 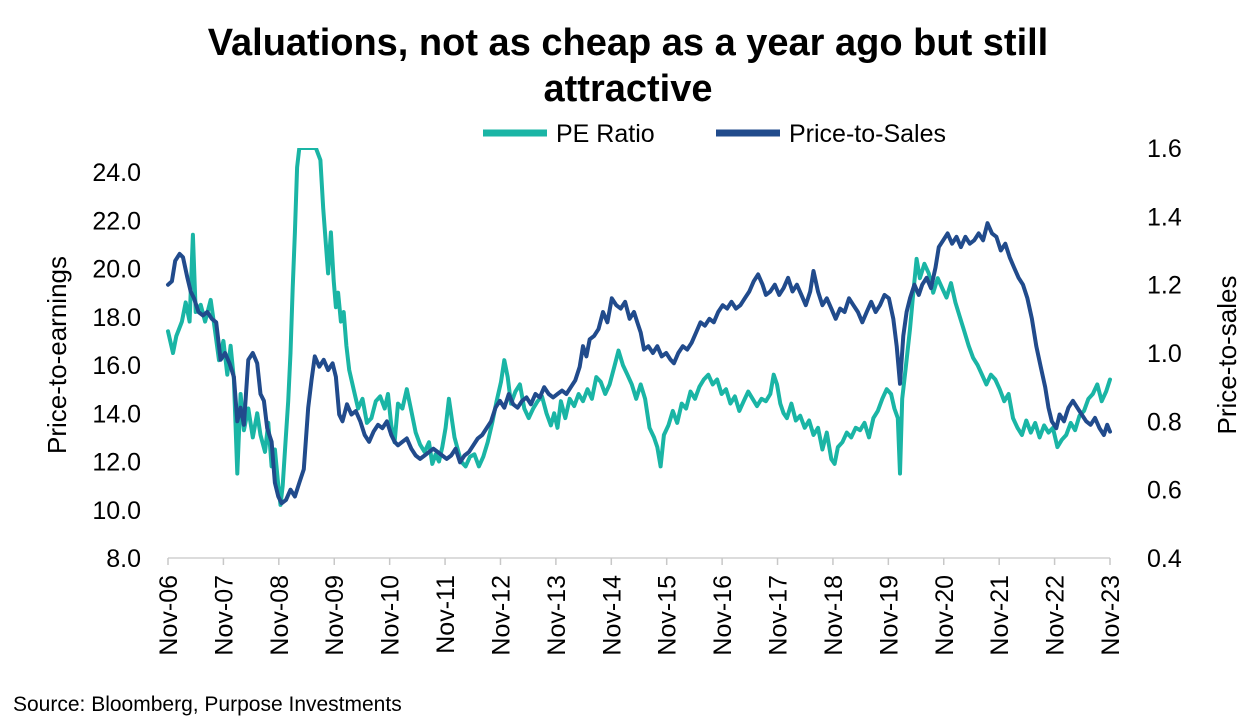 What do you see at coordinates (207, 704) in the screenshot?
I see `source-note: Source: Bloomberg, Purpose Investments` at bounding box center [207, 704].